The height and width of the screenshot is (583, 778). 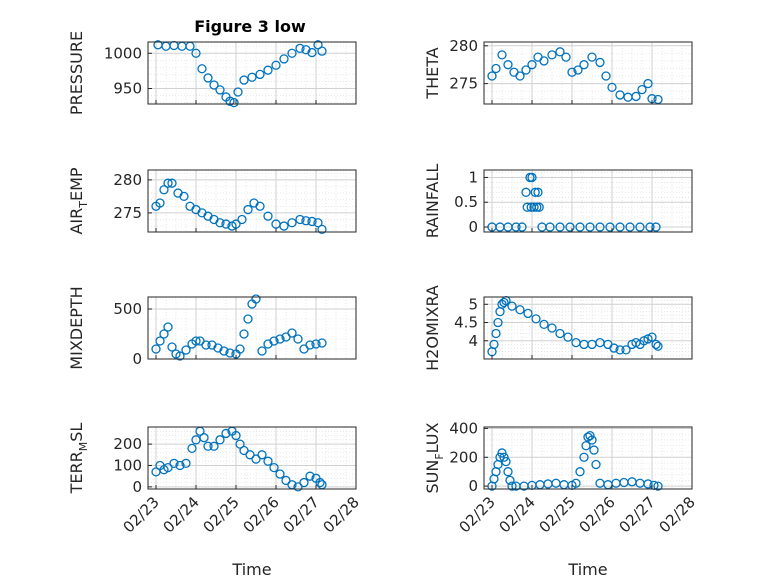 What do you see at coordinates (127, 89) in the screenshot?
I see `y-tick-label: 950` at bounding box center [127, 89].